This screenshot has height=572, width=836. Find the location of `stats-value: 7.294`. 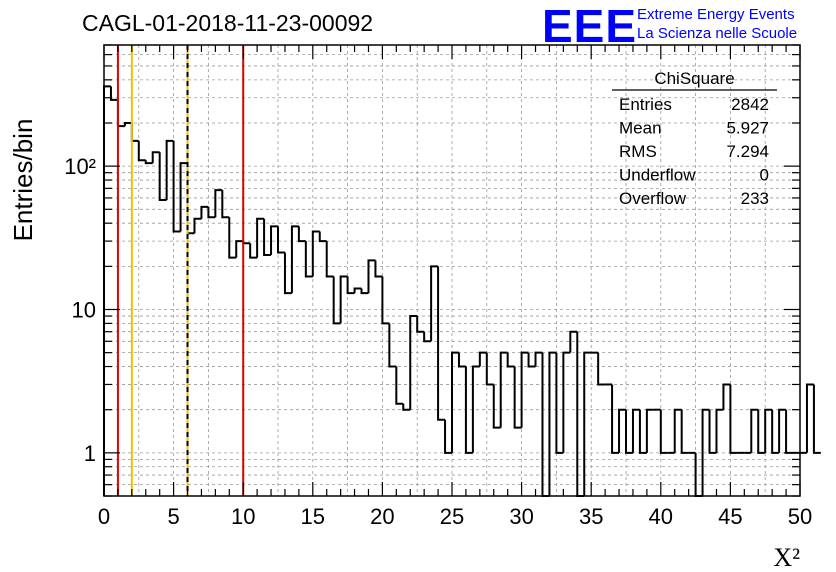

stats-value: 7.294 is located at coordinates (747, 151).